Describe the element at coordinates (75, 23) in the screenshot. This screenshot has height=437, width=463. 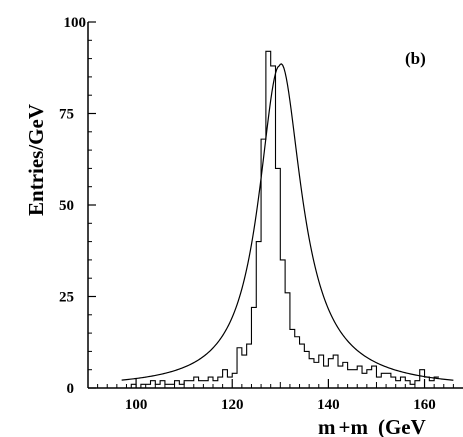
I see `y-tick-label: 100` at that location.